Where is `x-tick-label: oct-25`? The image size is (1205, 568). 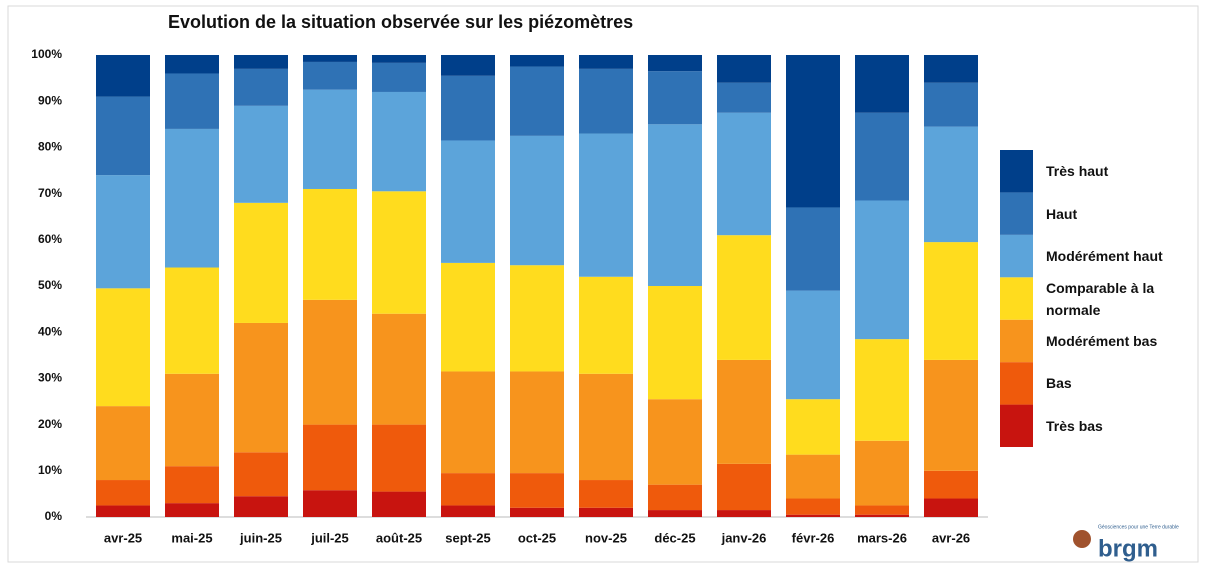 x-tick-label: oct-25 is located at coordinates (537, 537).